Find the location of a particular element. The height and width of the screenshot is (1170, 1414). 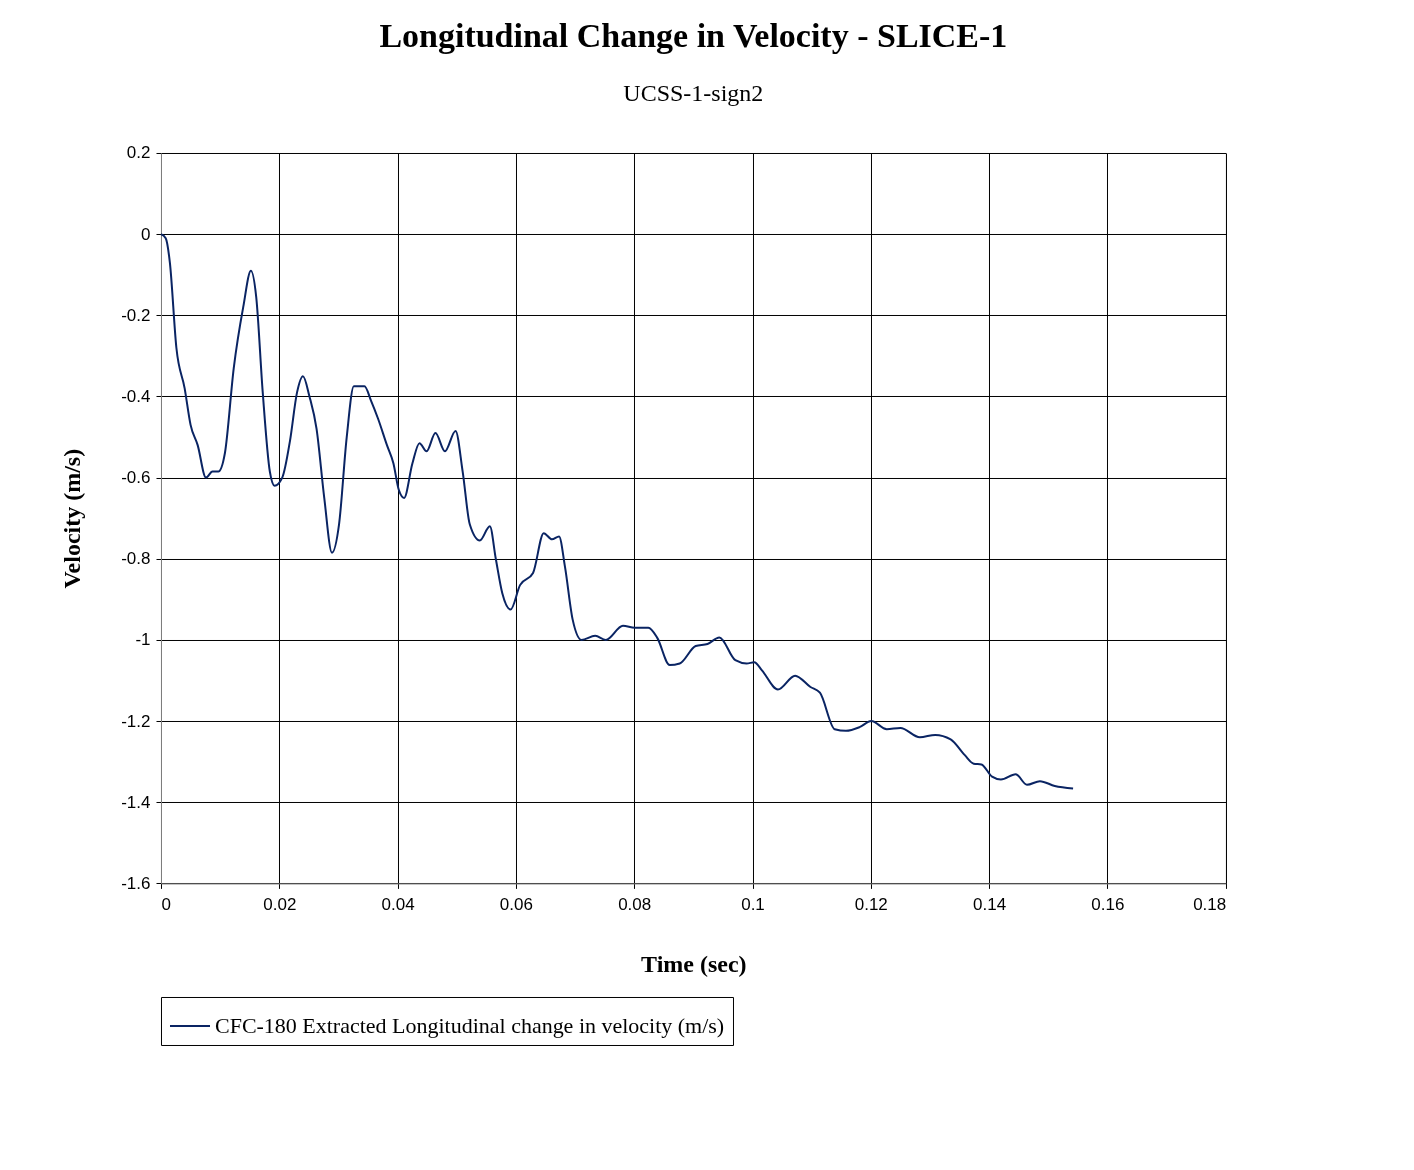

y-tick-label: -0.4 is located at coordinates (136, 396).